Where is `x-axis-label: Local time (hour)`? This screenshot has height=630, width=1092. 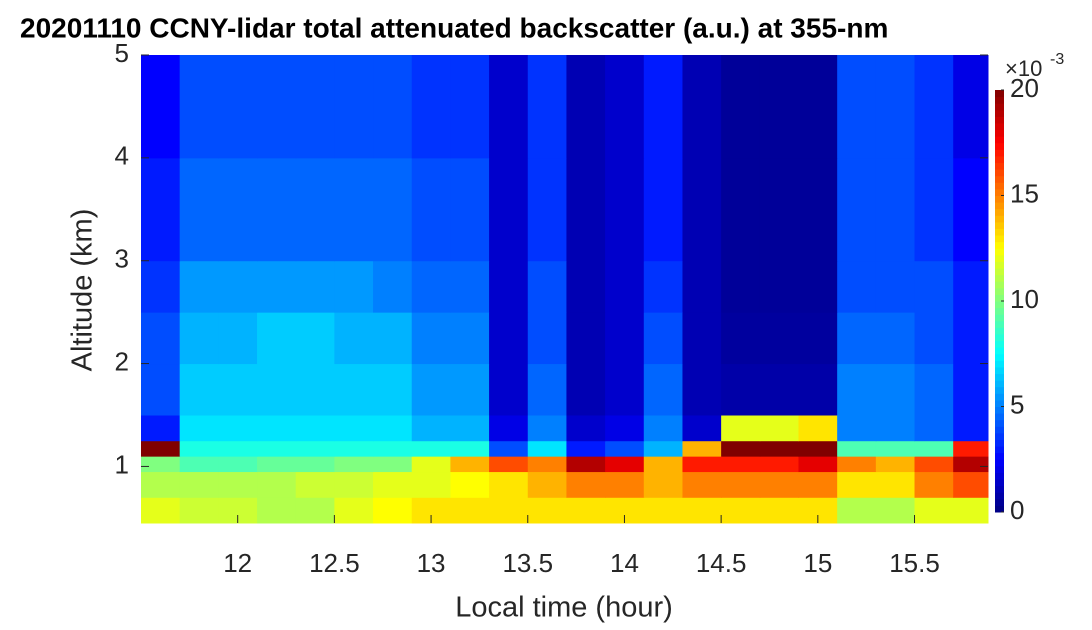
x-axis-label: Local time (hour) is located at coordinates (564, 608).